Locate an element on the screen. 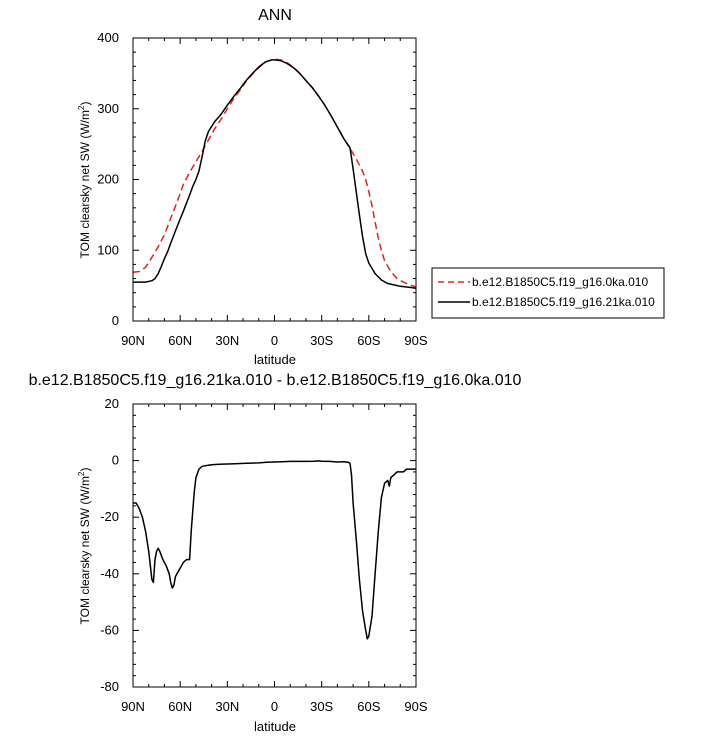 Image resolution: width=713 pixels, height=741 pixels. bottom-x-tick-label: 90N is located at coordinates (133, 706).